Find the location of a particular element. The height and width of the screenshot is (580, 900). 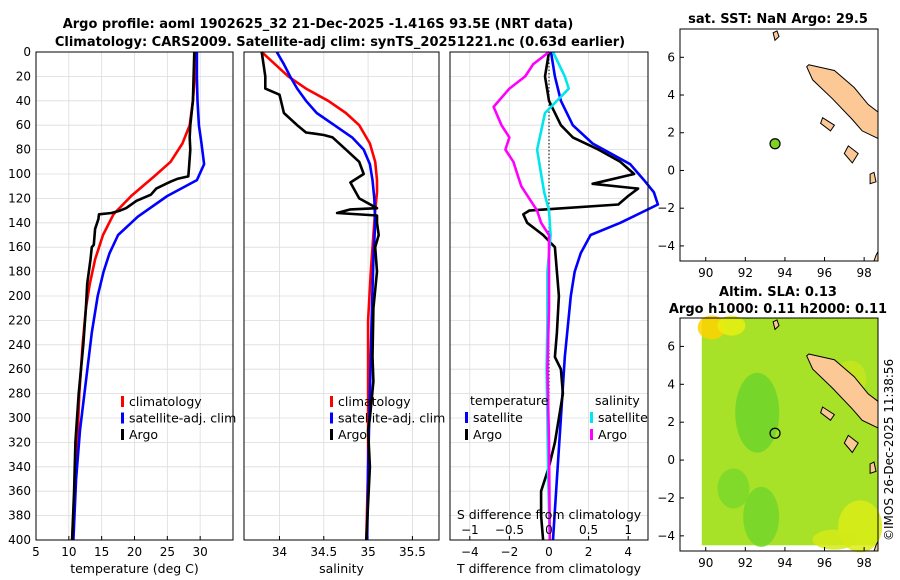

y-tick-label: 200 is located at coordinates (19, 296).